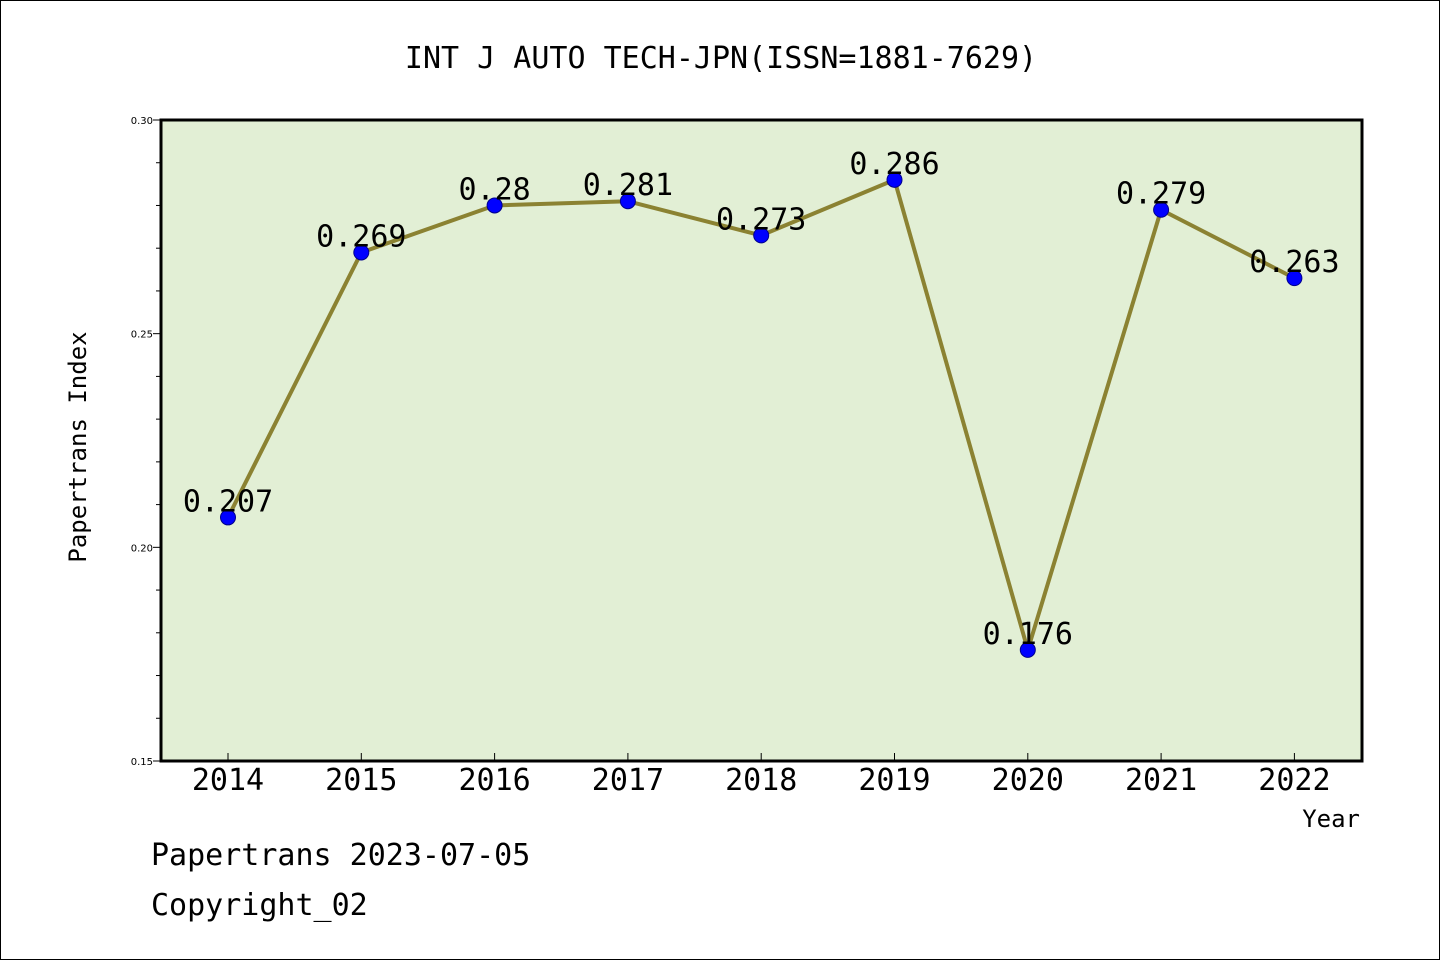 This screenshot has height=961, width=1440. What do you see at coordinates (1161, 780) in the screenshot?
I see `x-tick-label: 2021` at bounding box center [1161, 780].